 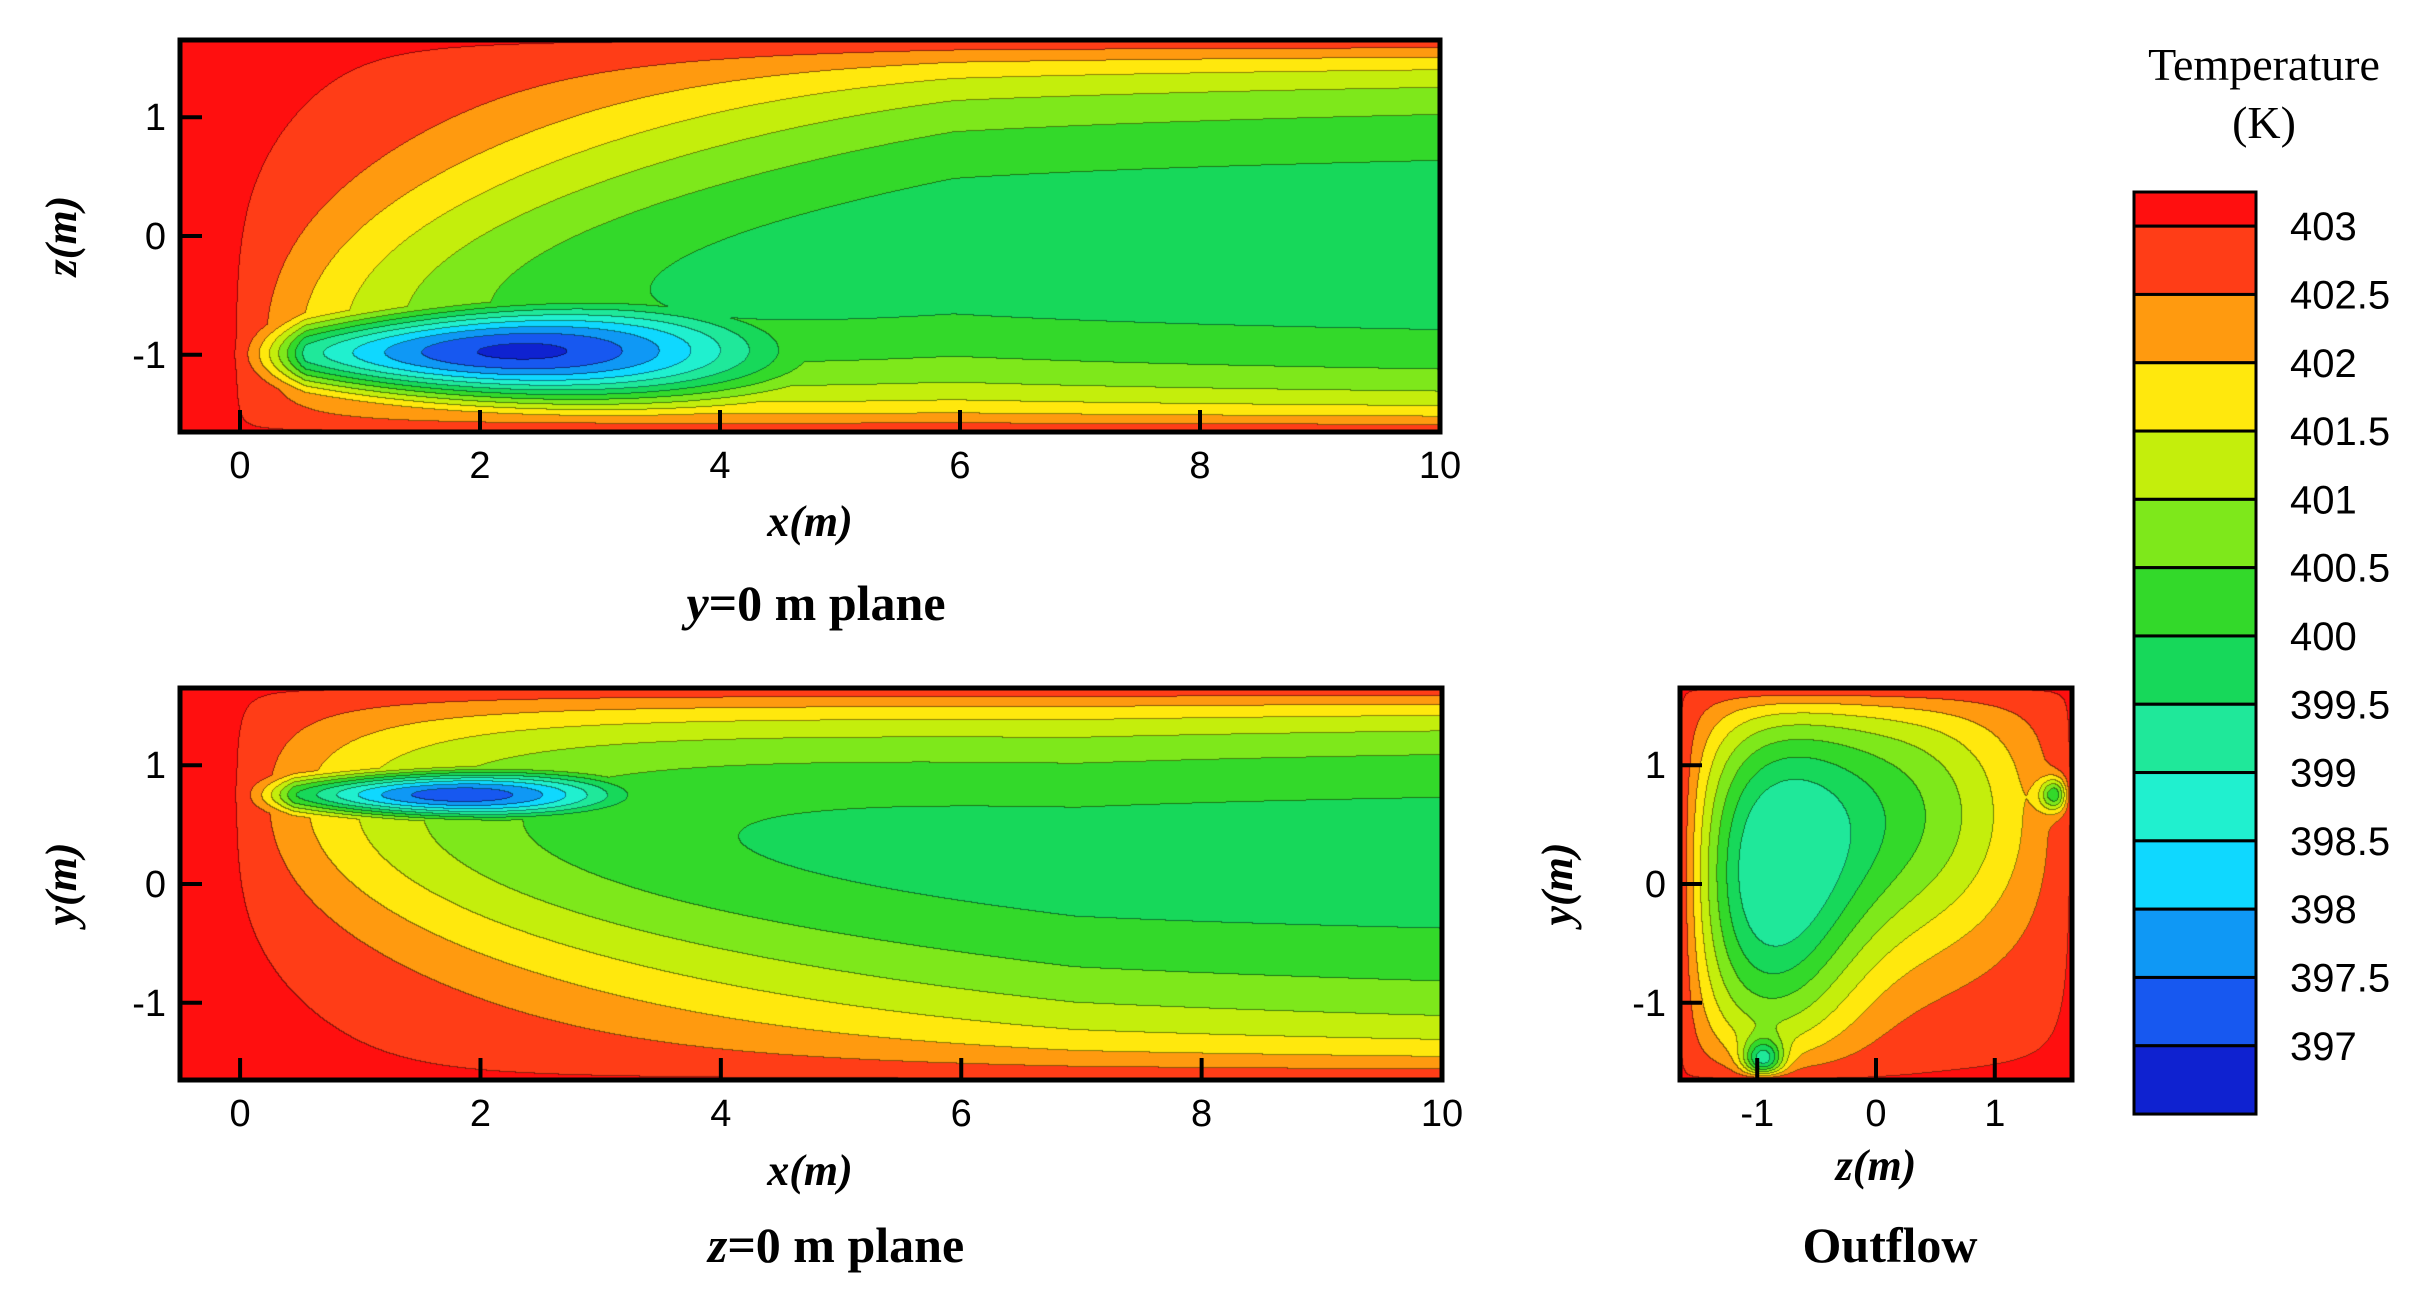 What do you see at coordinates (61, 237) in the screenshot?
I see `ylabel-y0: z(m)` at bounding box center [61, 237].